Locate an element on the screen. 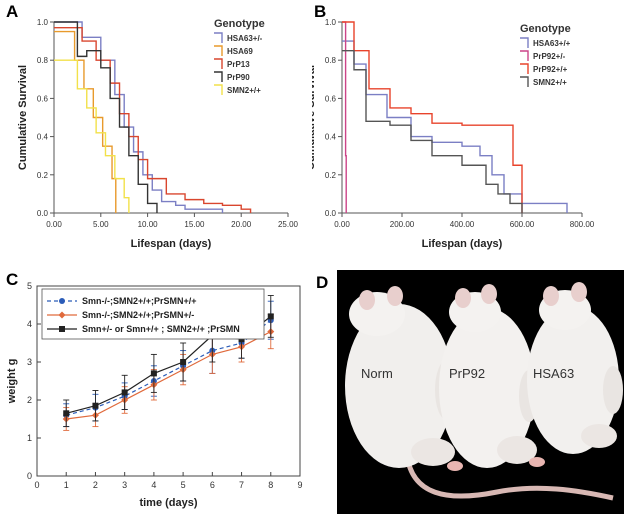 The width and height of the screenshot is (624, 519). y-tick-label: 0 is located at coordinates (29, 476).